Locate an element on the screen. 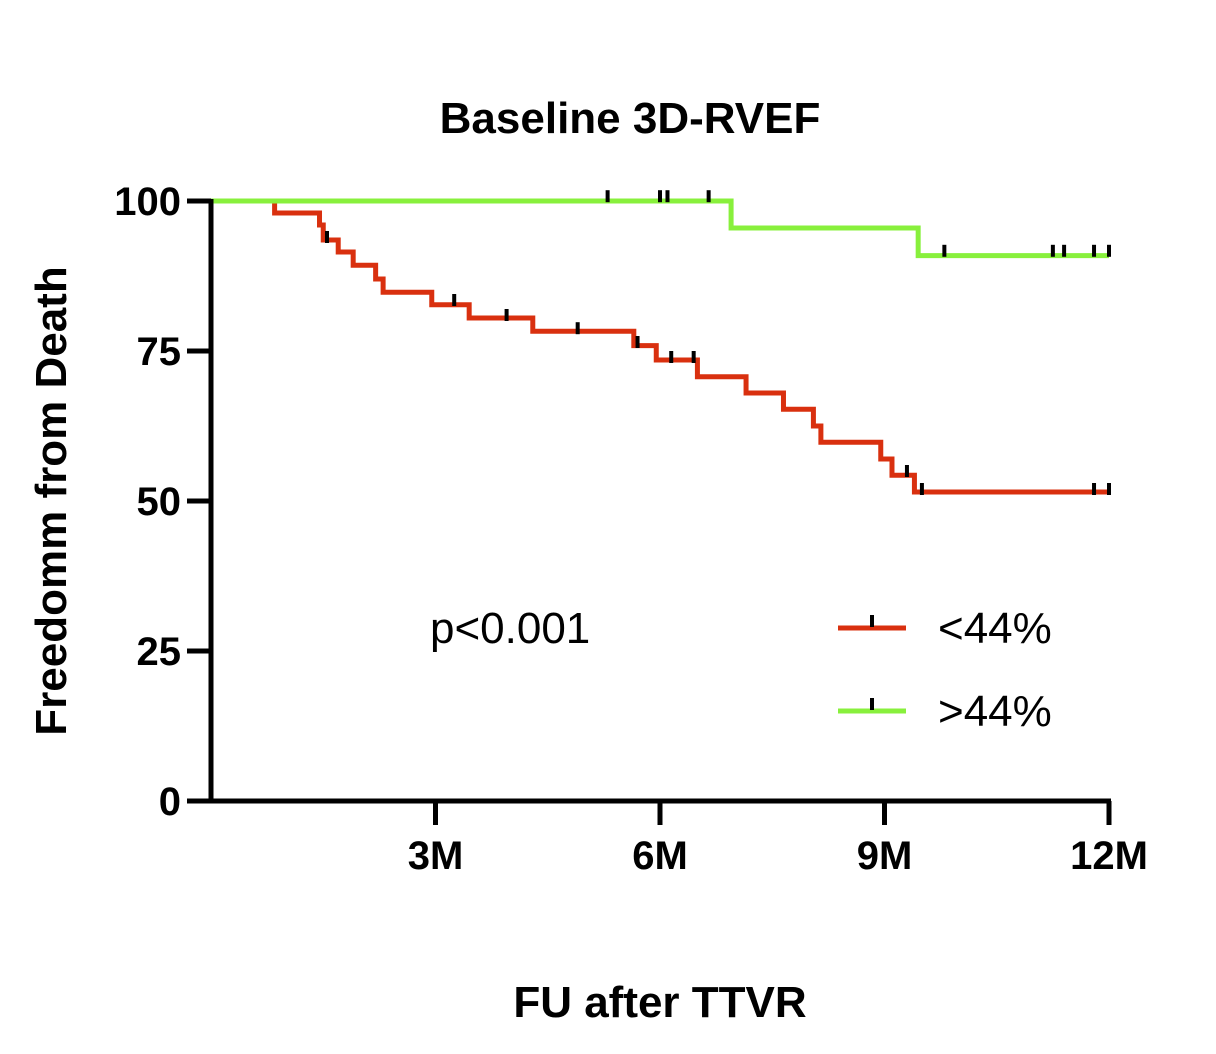  legend: <44% >44% is located at coordinates (945, 670).